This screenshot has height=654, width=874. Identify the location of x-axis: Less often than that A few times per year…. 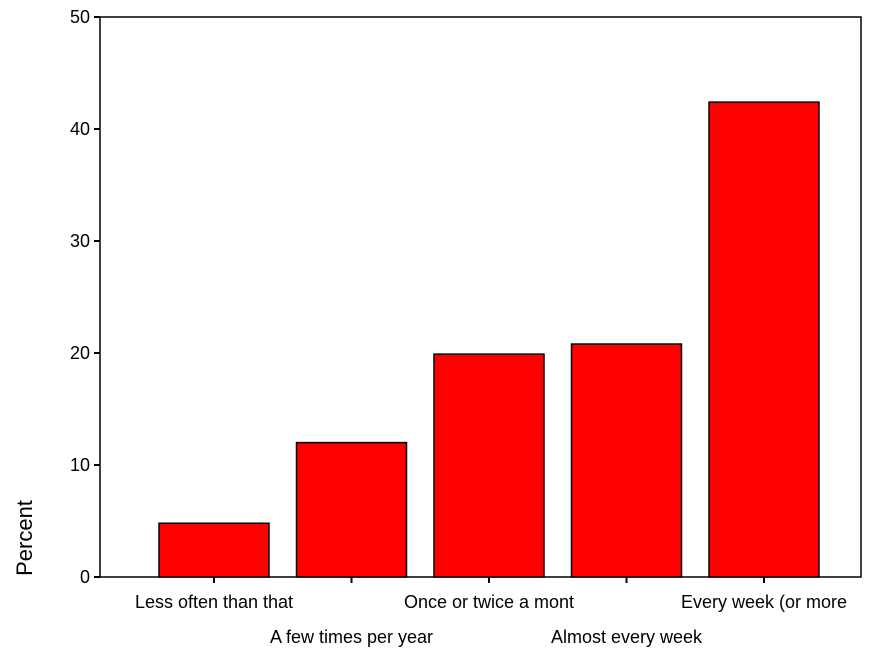
(491, 612).